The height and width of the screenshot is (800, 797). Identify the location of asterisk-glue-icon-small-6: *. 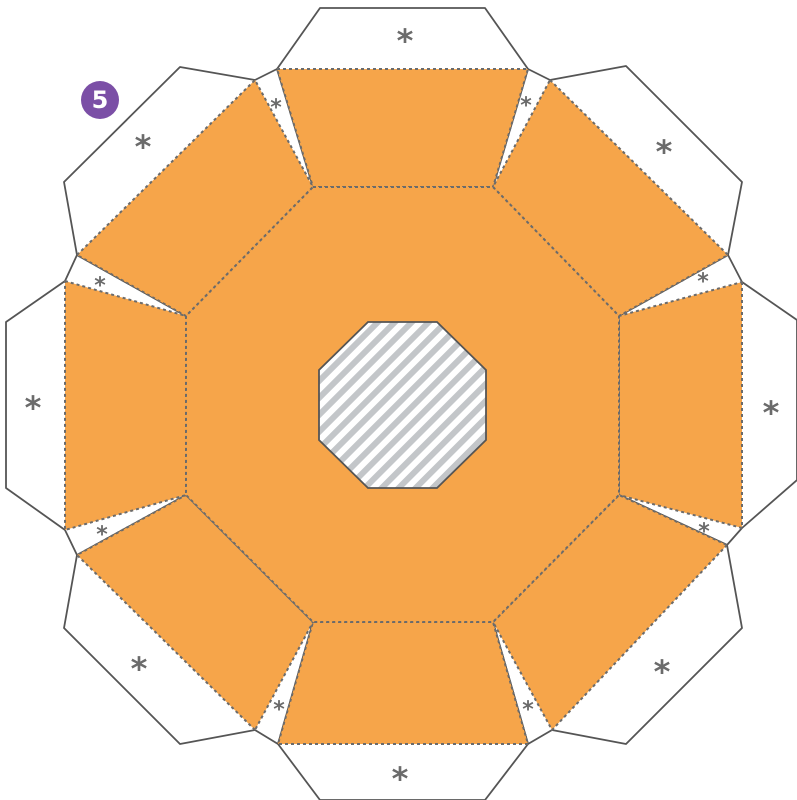
(279, 710).